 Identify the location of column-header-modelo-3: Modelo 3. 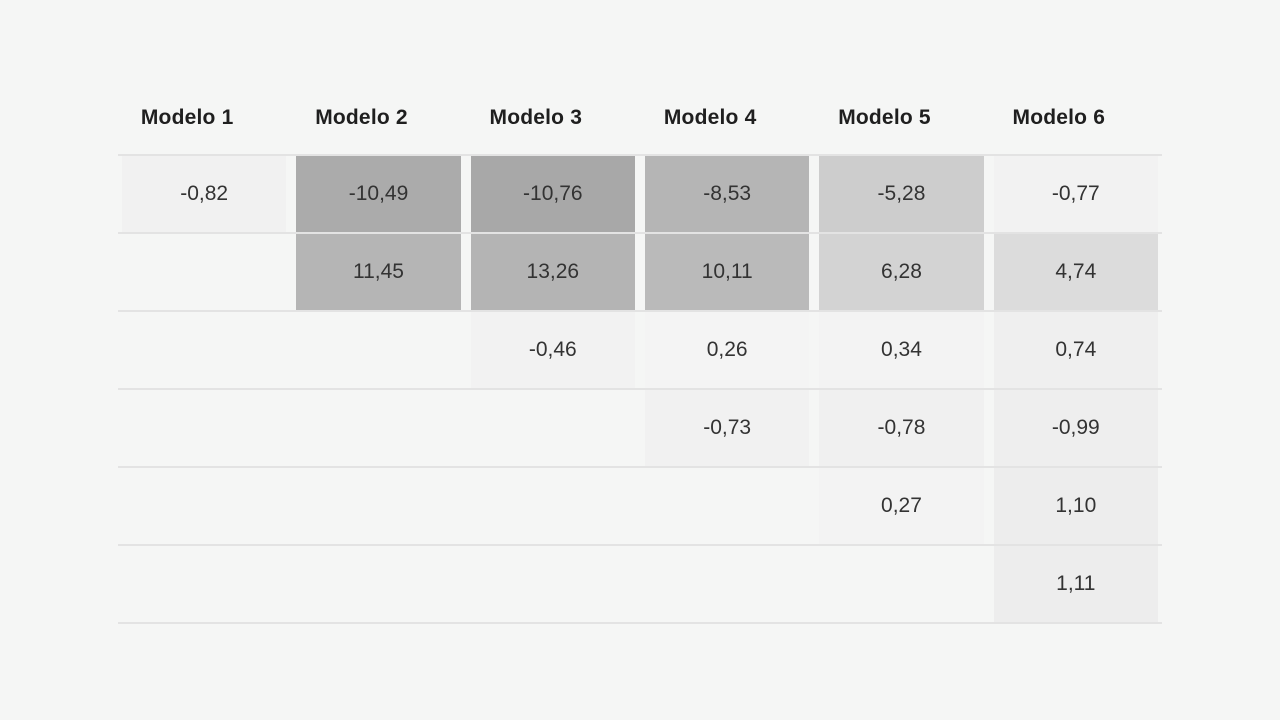
(536, 117).